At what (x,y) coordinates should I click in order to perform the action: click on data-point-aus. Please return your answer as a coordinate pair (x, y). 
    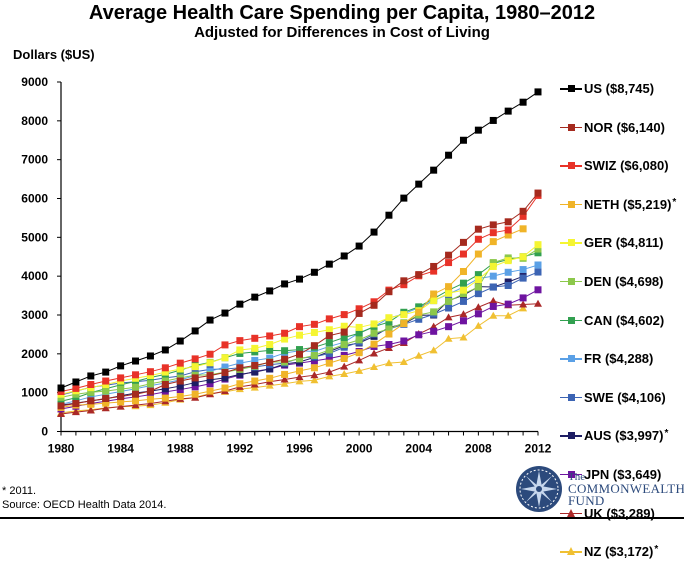
    Looking at the image, I should click on (225, 378).